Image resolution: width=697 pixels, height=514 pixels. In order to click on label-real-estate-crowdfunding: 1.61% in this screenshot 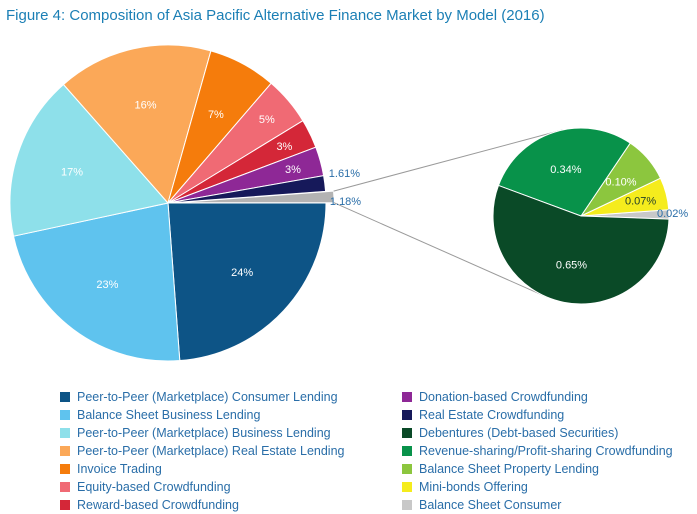, I will do `click(344, 174)`.